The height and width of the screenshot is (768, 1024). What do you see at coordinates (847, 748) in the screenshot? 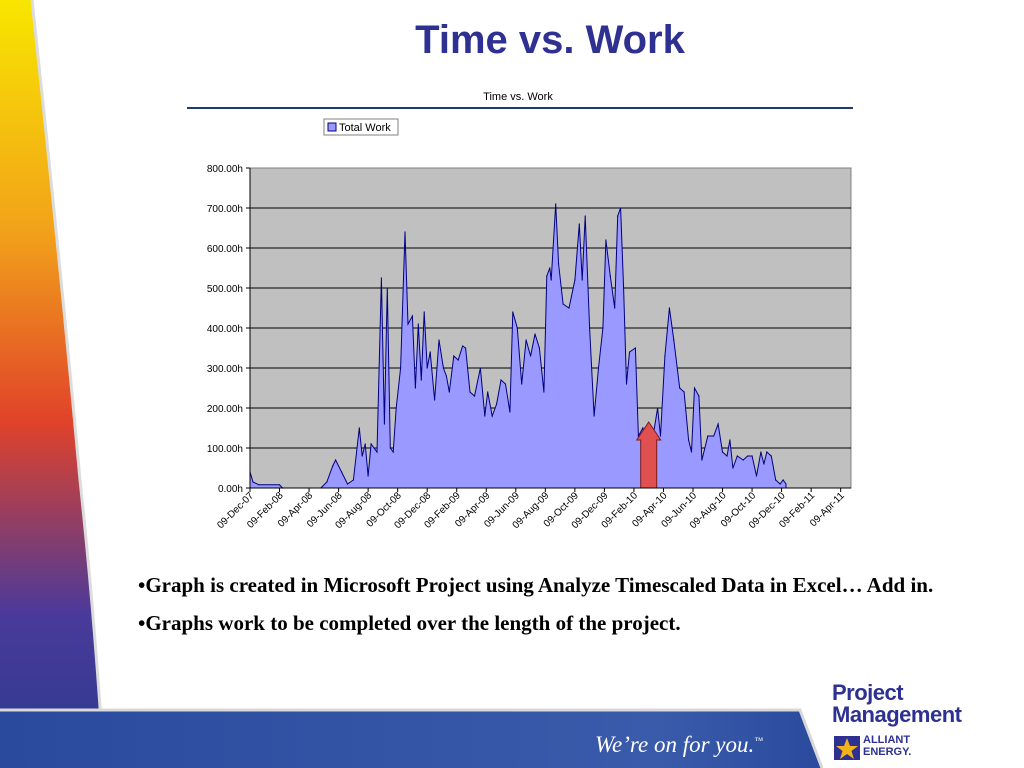
I see `alliant-energy-logo-icon` at bounding box center [847, 748].